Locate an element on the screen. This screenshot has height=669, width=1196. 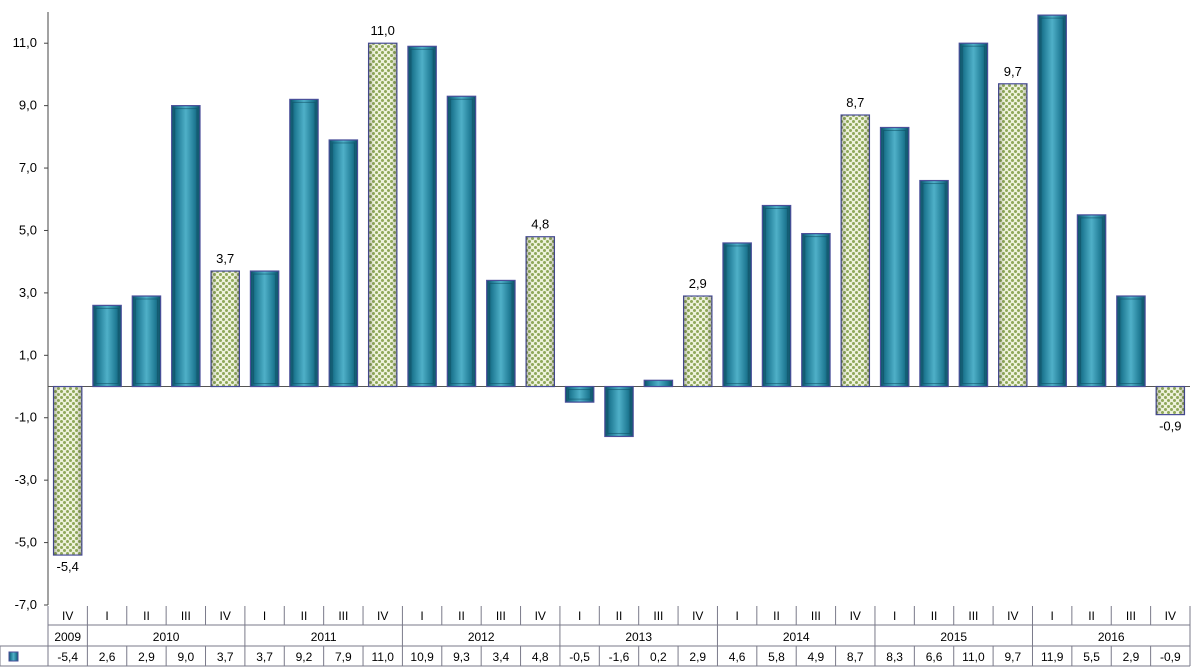
value-cell: 0,2 is located at coordinates (658, 657).